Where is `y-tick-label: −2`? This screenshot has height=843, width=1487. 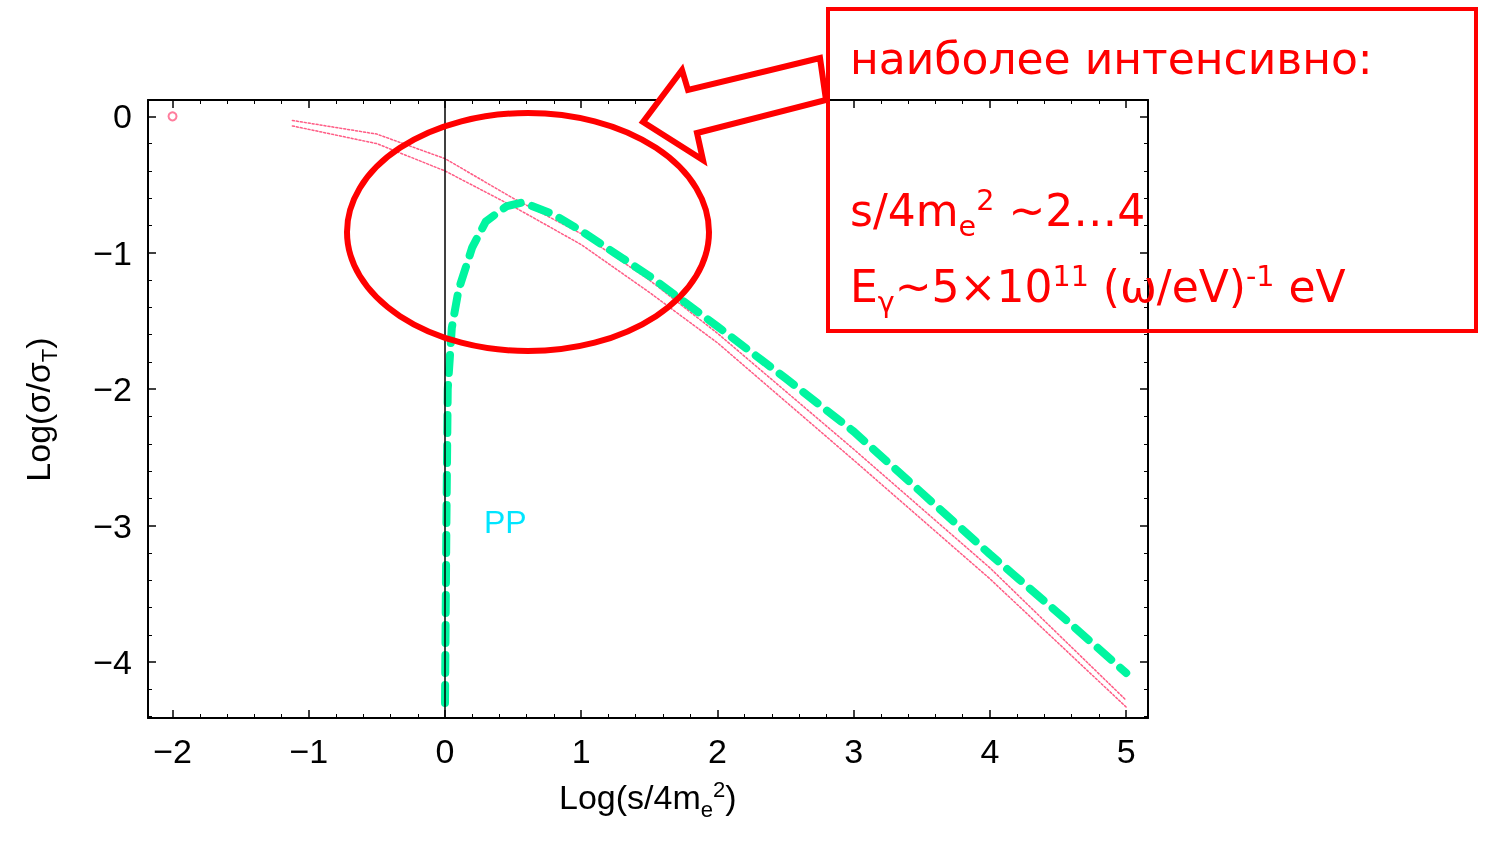 y-tick-label: −2 is located at coordinates (112, 389).